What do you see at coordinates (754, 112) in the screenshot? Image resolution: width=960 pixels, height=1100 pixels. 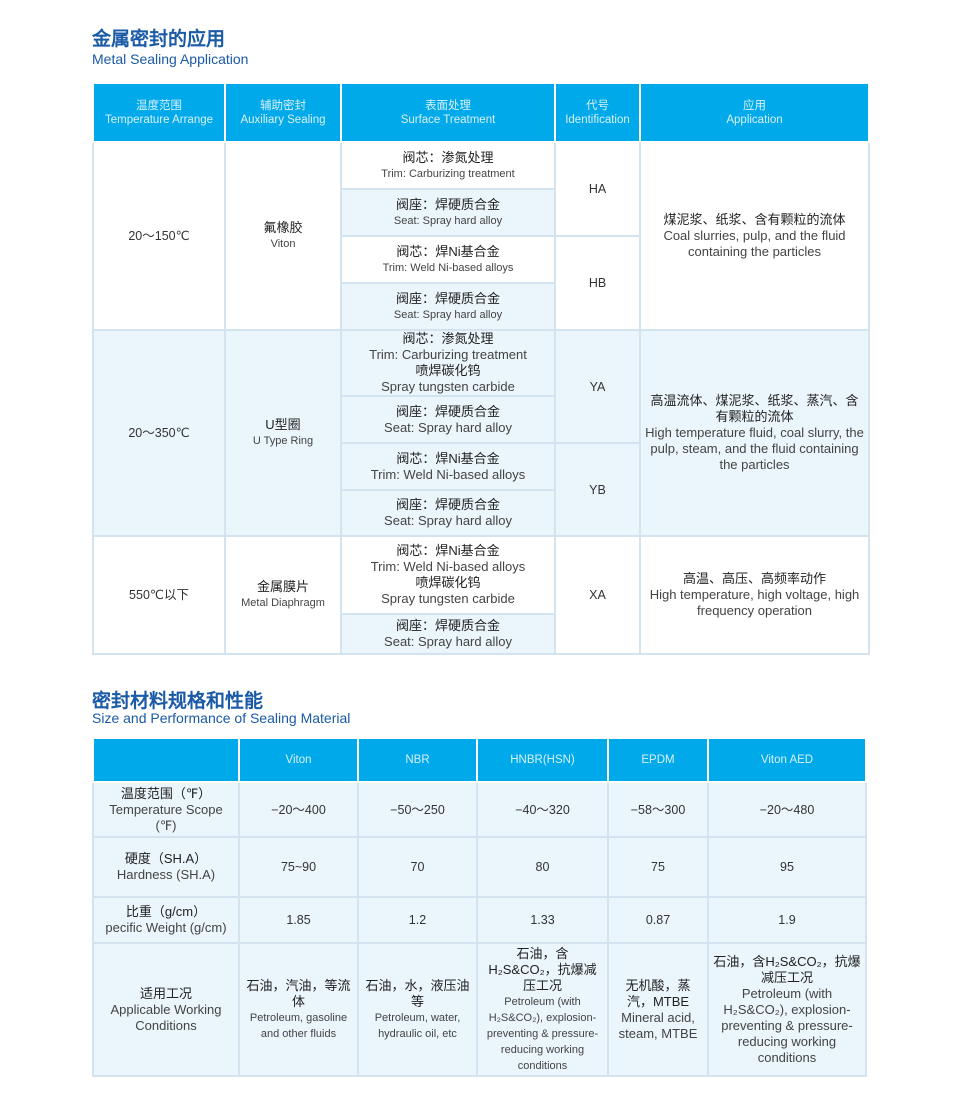 I see `header-application: 应用 Application` at bounding box center [754, 112].